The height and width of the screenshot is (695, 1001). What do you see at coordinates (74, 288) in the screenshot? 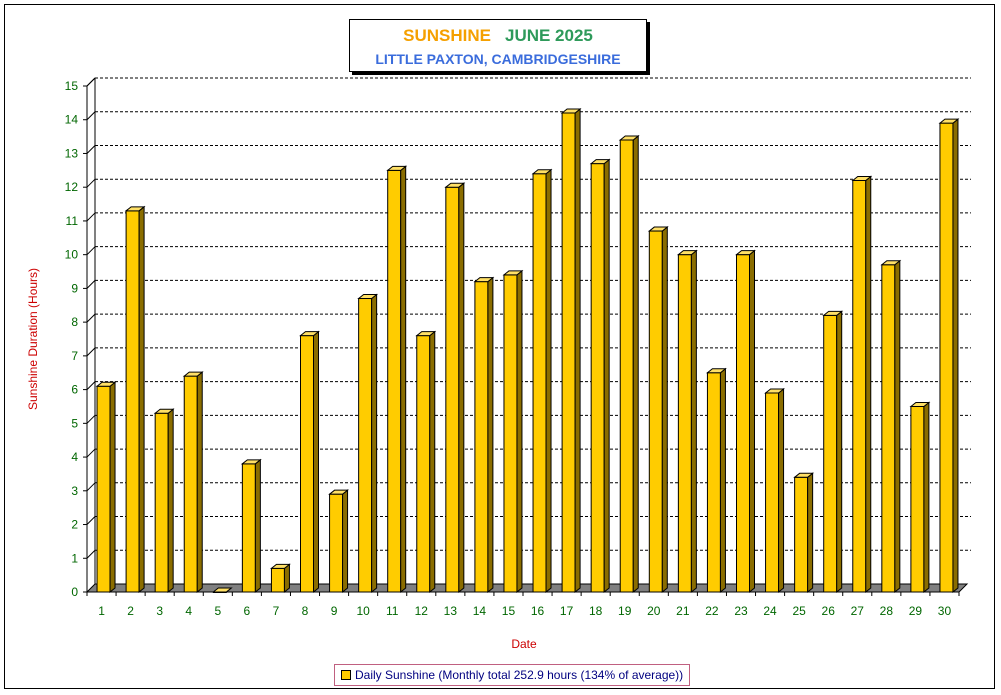
I see `y-tick-label: 9` at bounding box center [74, 288].